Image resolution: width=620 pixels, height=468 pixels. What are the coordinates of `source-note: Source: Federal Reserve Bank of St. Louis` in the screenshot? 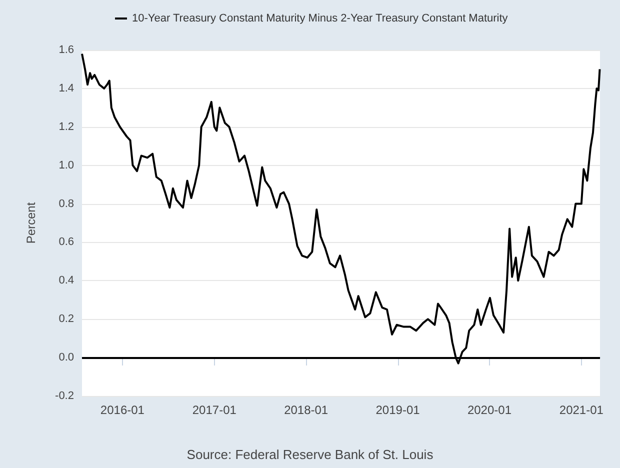 It's located at (310, 454).